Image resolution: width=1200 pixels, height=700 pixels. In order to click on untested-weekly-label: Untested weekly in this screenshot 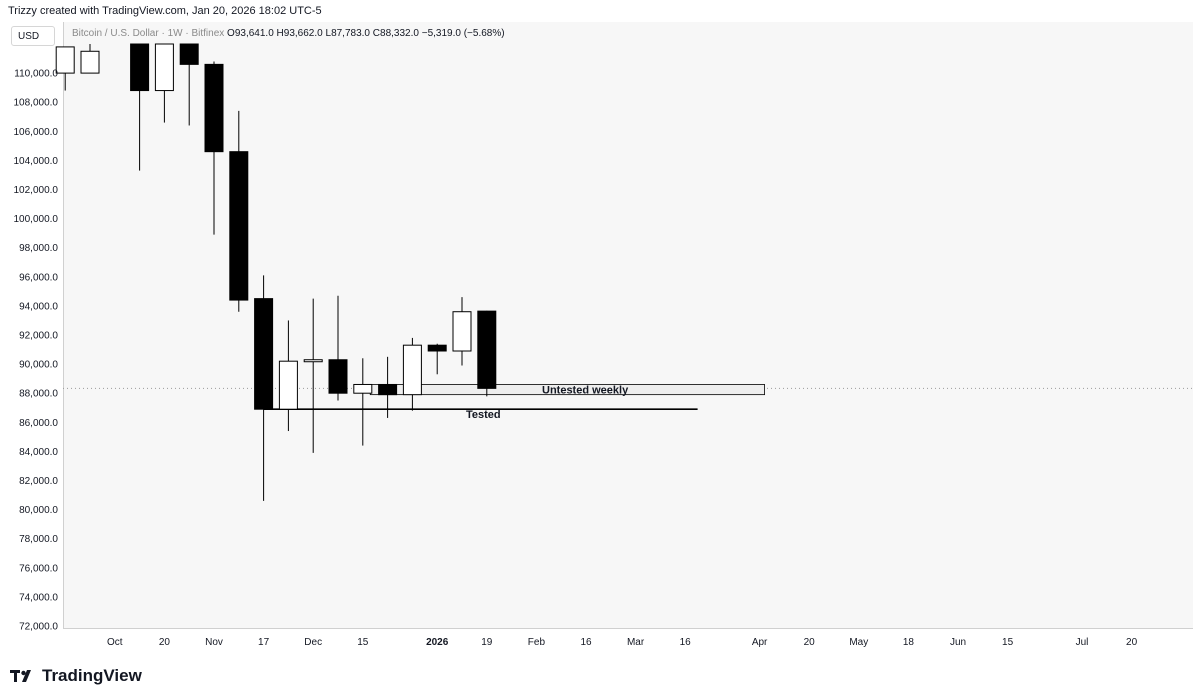, I will do `click(585, 391)`.